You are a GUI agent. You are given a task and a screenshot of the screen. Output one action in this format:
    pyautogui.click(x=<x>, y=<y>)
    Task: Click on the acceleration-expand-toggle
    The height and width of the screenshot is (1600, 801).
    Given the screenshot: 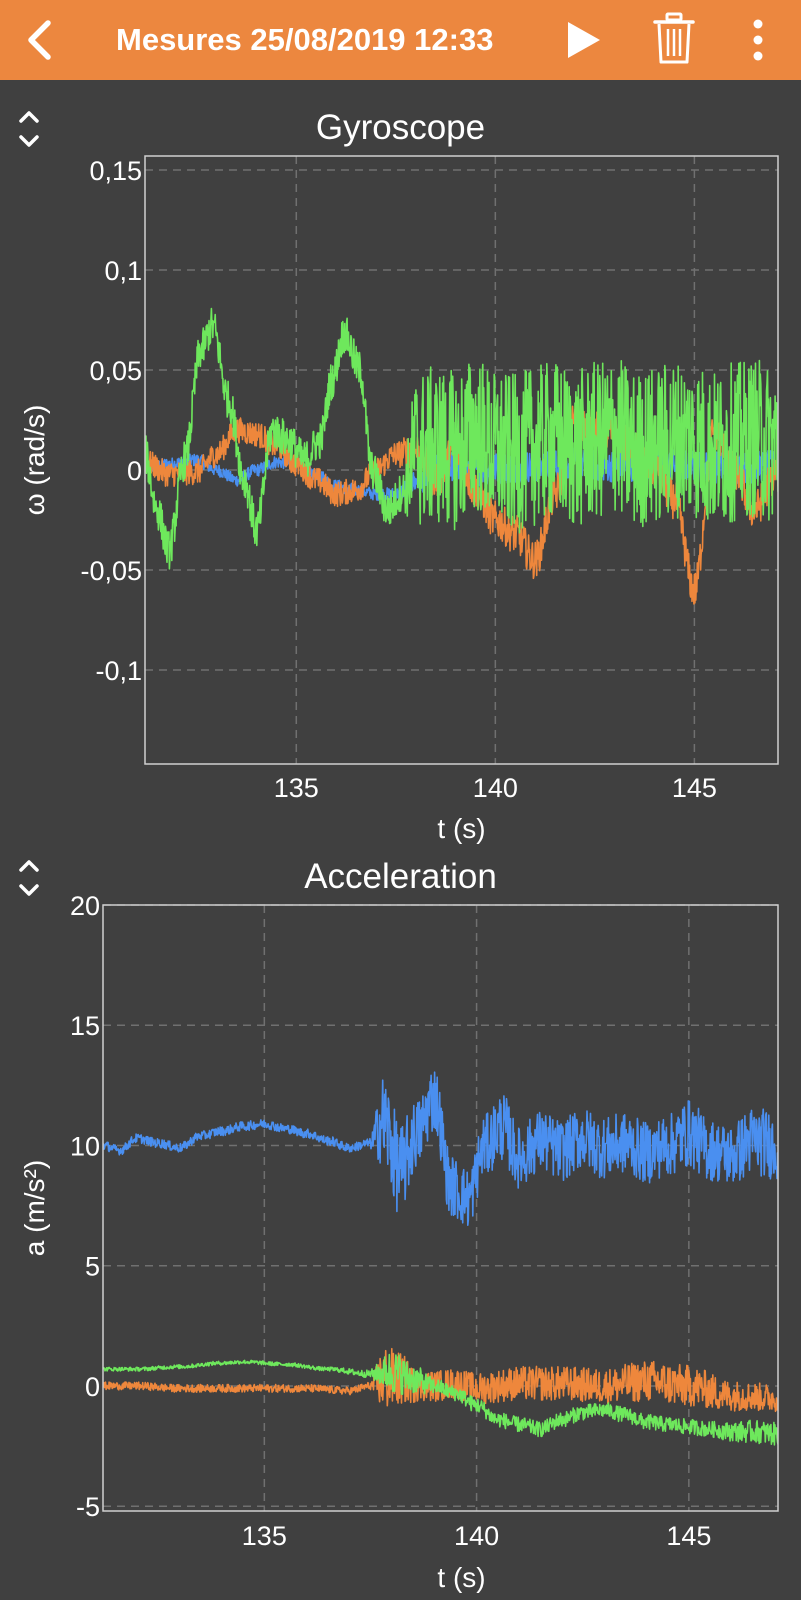 What is the action you would take?
    pyautogui.click(x=29, y=878)
    